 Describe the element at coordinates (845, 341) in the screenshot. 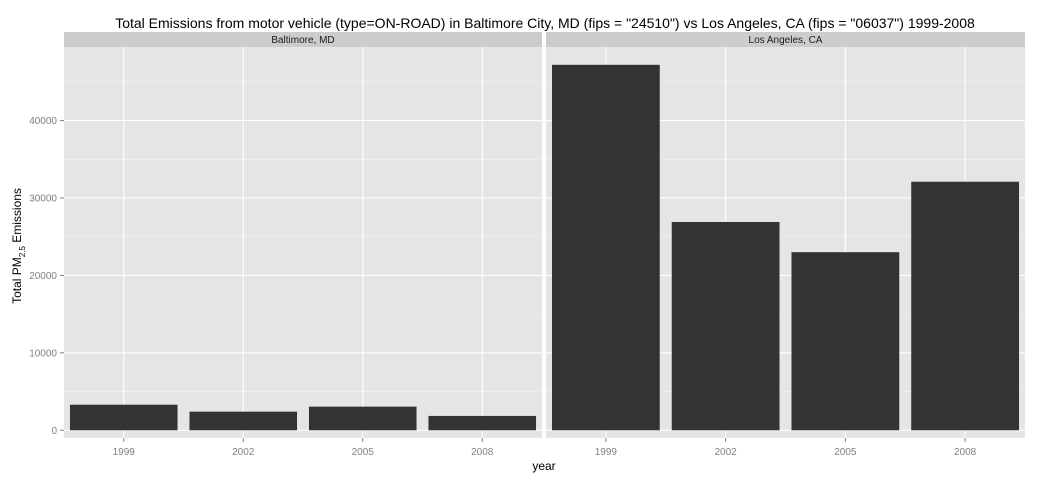

I see `bar-los-angeles-ca-2005` at that location.